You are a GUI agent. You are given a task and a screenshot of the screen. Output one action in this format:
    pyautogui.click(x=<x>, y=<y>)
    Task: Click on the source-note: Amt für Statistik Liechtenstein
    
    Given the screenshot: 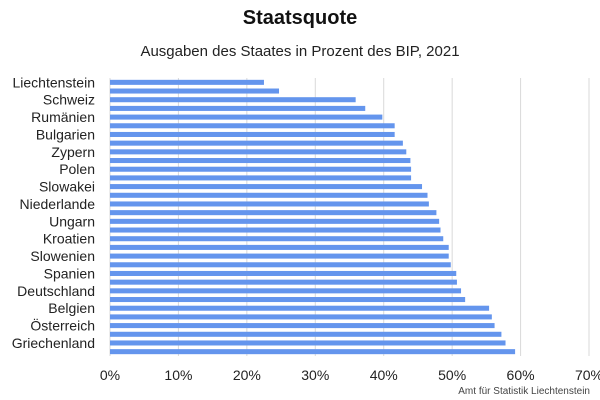 What is the action you would take?
    pyautogui.click(x=524, y=391)
    